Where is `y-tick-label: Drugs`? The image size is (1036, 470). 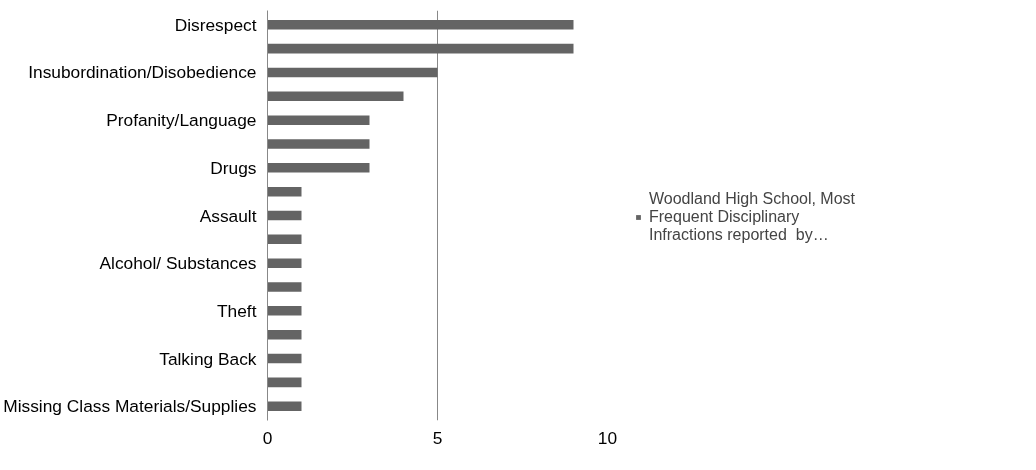
y-tick-label: Drugs is located at coordinates (233, 167).